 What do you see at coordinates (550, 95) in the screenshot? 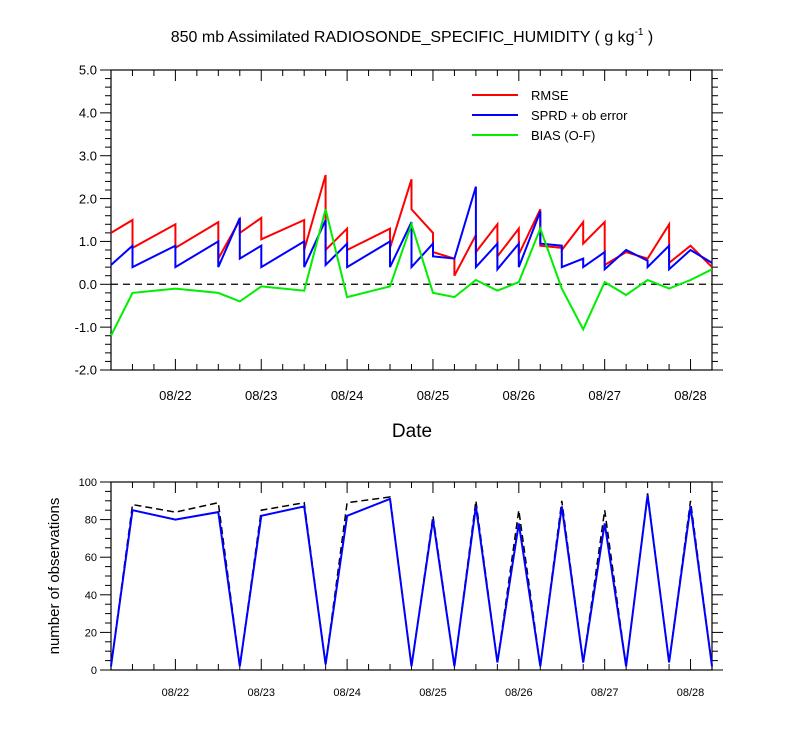
I see `legend-label-rmse: RMSE` at bounding box center [550, 95].